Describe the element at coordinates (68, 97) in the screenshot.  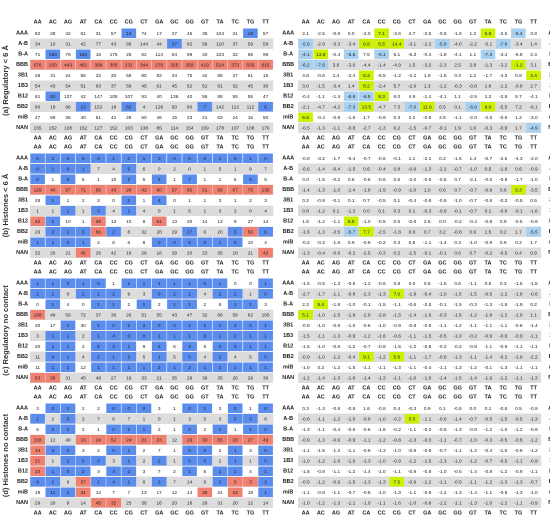
I see `cell-value: 137` at that location.